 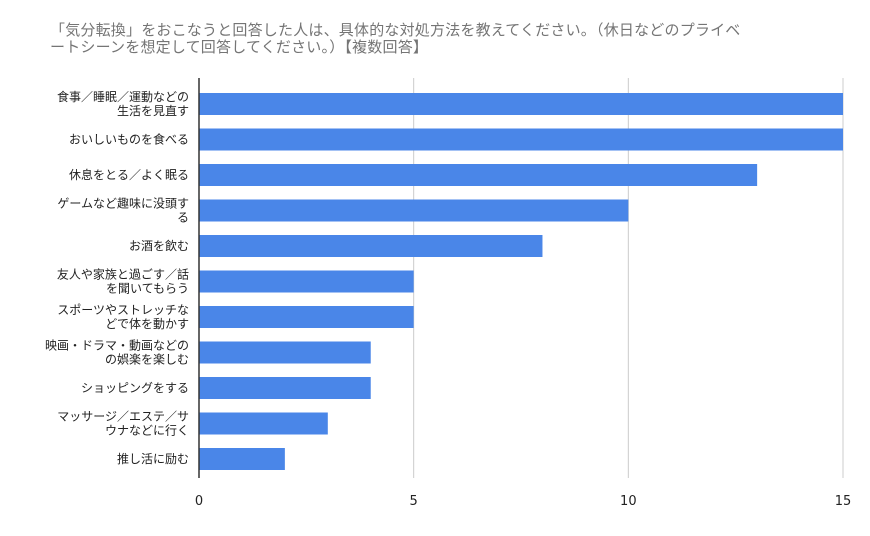 I want to click on category-label-4: ゲームなど趣味に没頭する, so click(x=123, y=210).